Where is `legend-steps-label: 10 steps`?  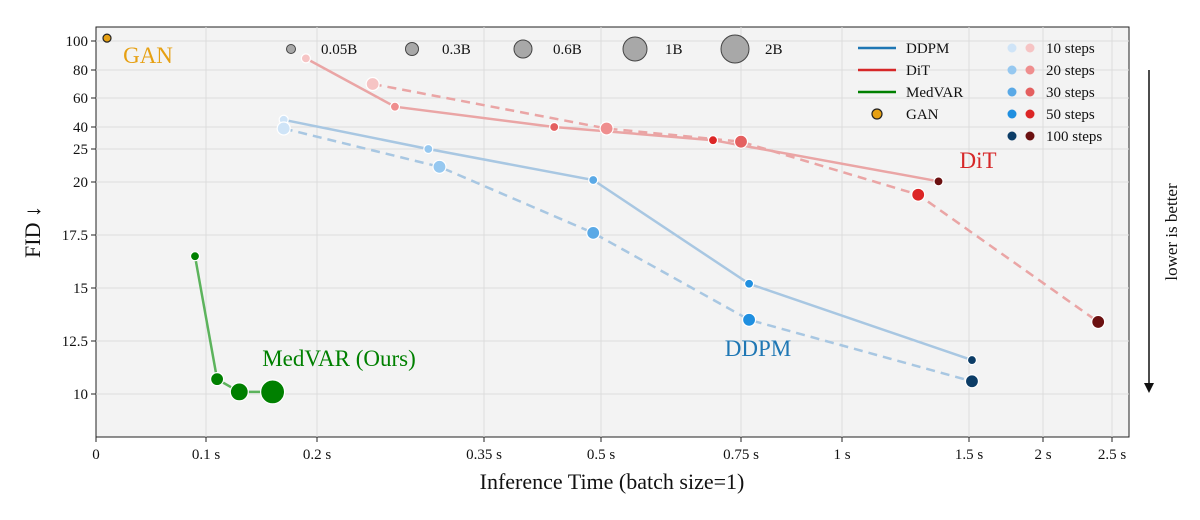
legend-steps-label: 10 steps is located at coordinates (1070, 49).